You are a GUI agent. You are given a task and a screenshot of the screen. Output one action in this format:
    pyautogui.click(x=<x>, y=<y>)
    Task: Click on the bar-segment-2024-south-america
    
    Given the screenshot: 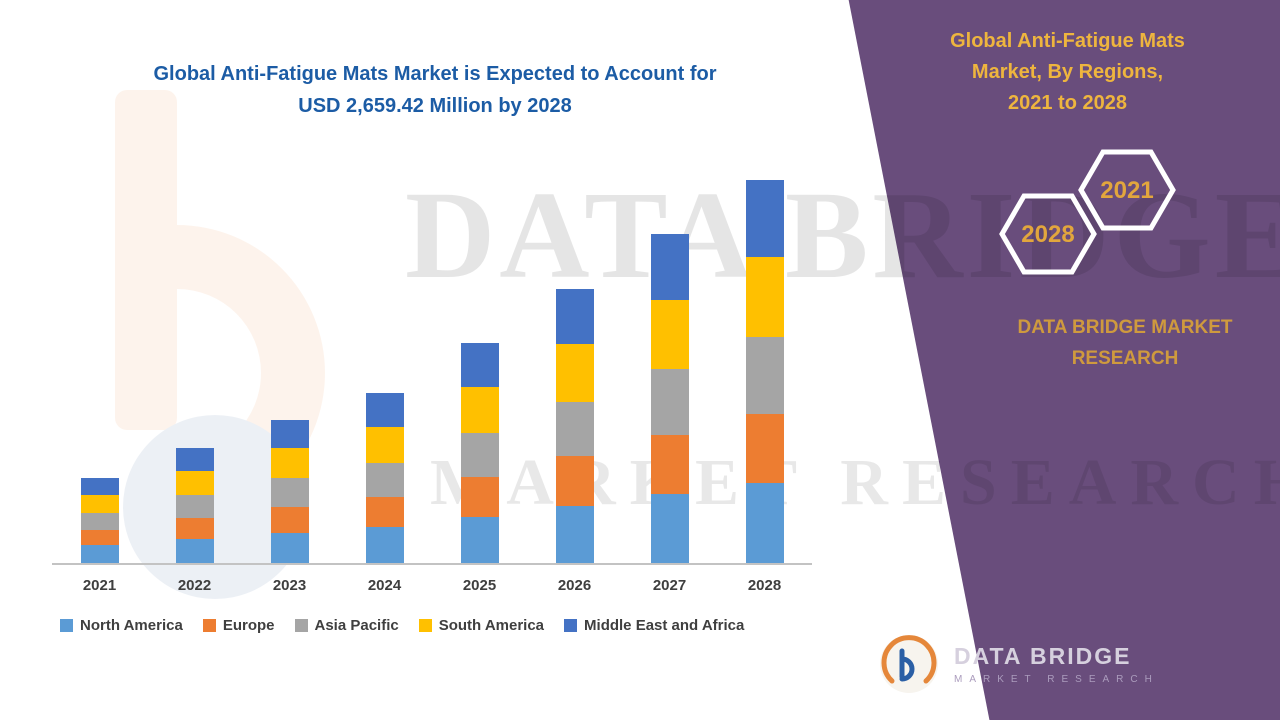 What is the action you would take?
    pyautogui.click(x=384, y=444)
    